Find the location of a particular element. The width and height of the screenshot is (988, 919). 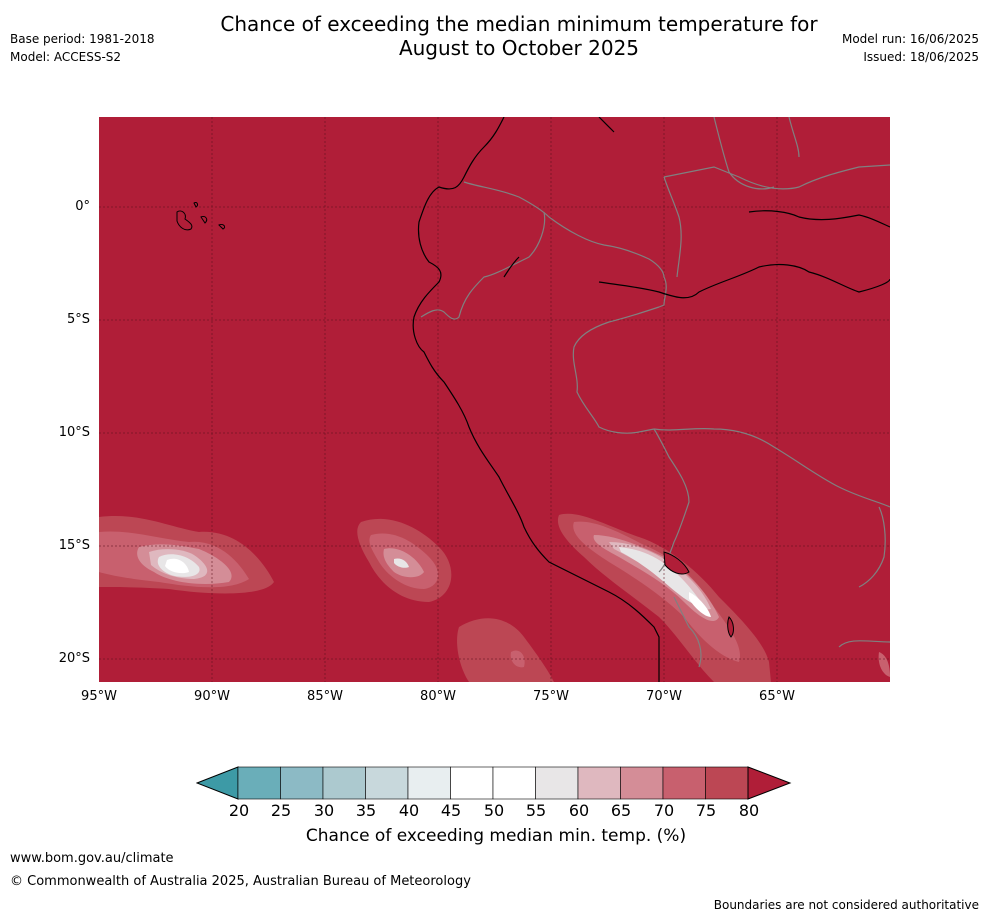

galapagos-islands is located at coordinates (201, 216).